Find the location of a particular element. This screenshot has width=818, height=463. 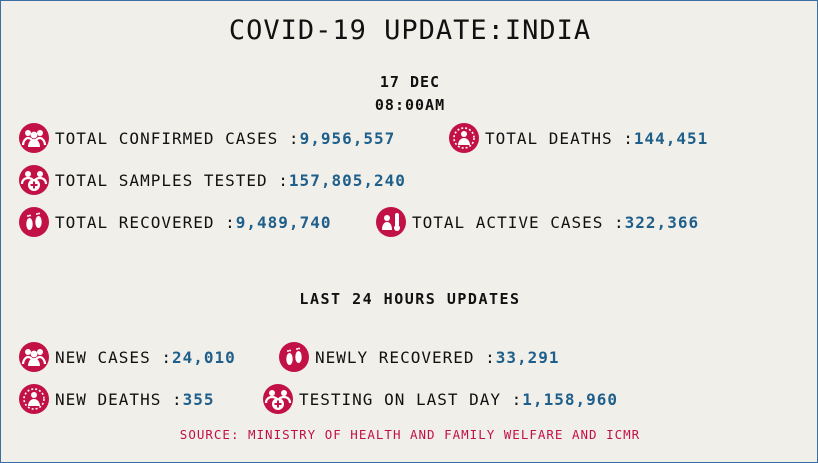

stat-new-cases: NEW CASES : 24,010 is located at coordinates (127, 357).